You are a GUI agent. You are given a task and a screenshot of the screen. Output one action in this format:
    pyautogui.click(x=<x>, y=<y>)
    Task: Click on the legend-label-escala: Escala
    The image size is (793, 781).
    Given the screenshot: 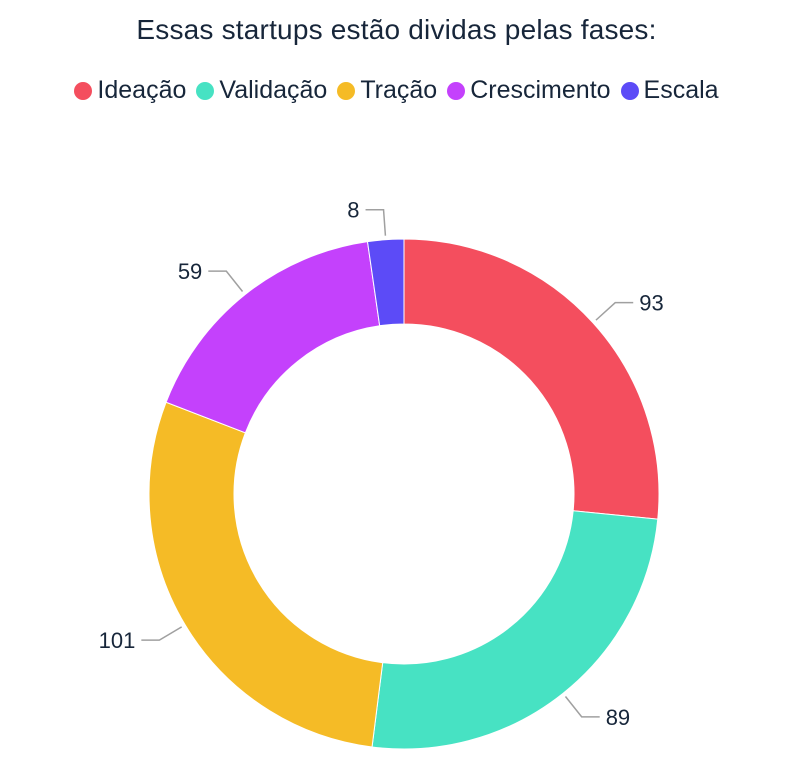 What is the action you would take?
    pyautogui.click(x=681, y=90)
    